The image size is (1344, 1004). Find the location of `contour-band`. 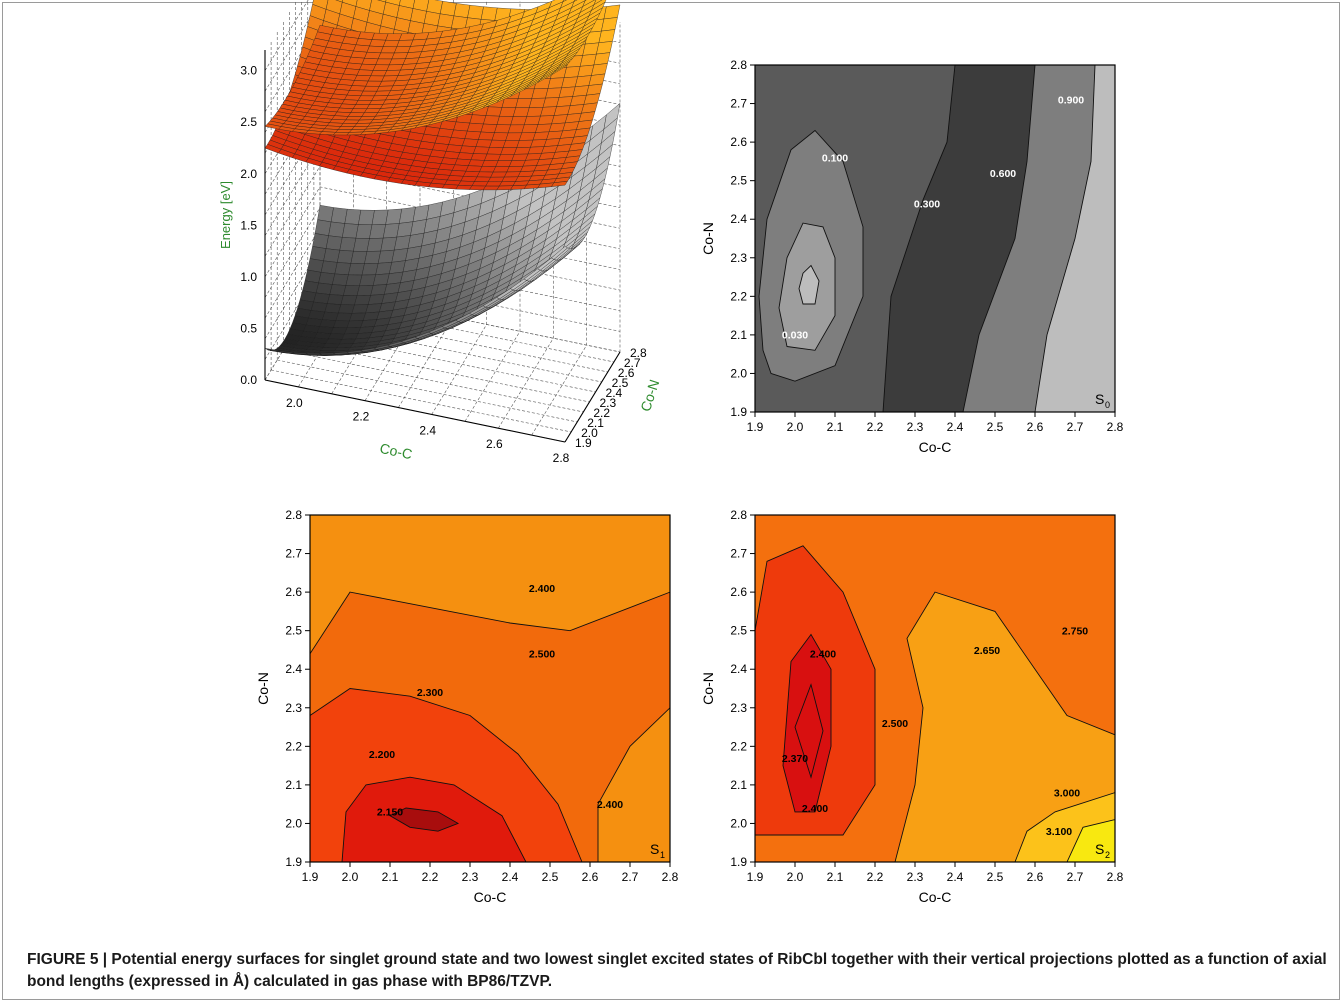

contour-band is located at coordinates (809, 731).